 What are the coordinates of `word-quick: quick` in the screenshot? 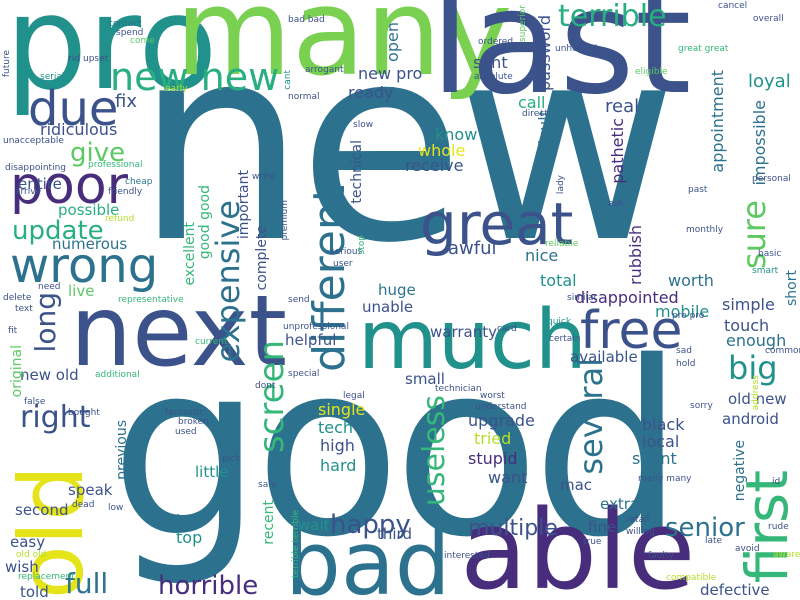 It's located at (559, 322).